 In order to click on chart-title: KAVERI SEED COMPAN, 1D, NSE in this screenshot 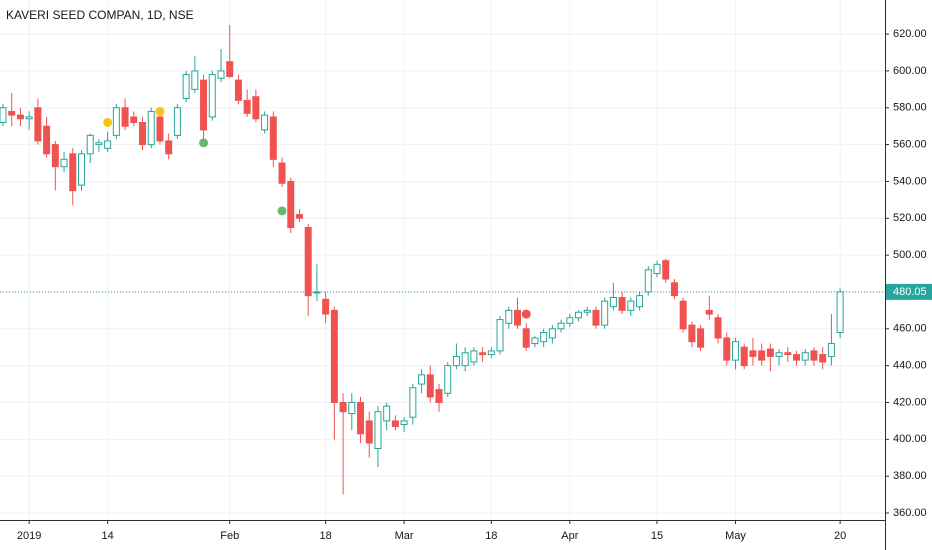, I will do `click(100, 15)`.